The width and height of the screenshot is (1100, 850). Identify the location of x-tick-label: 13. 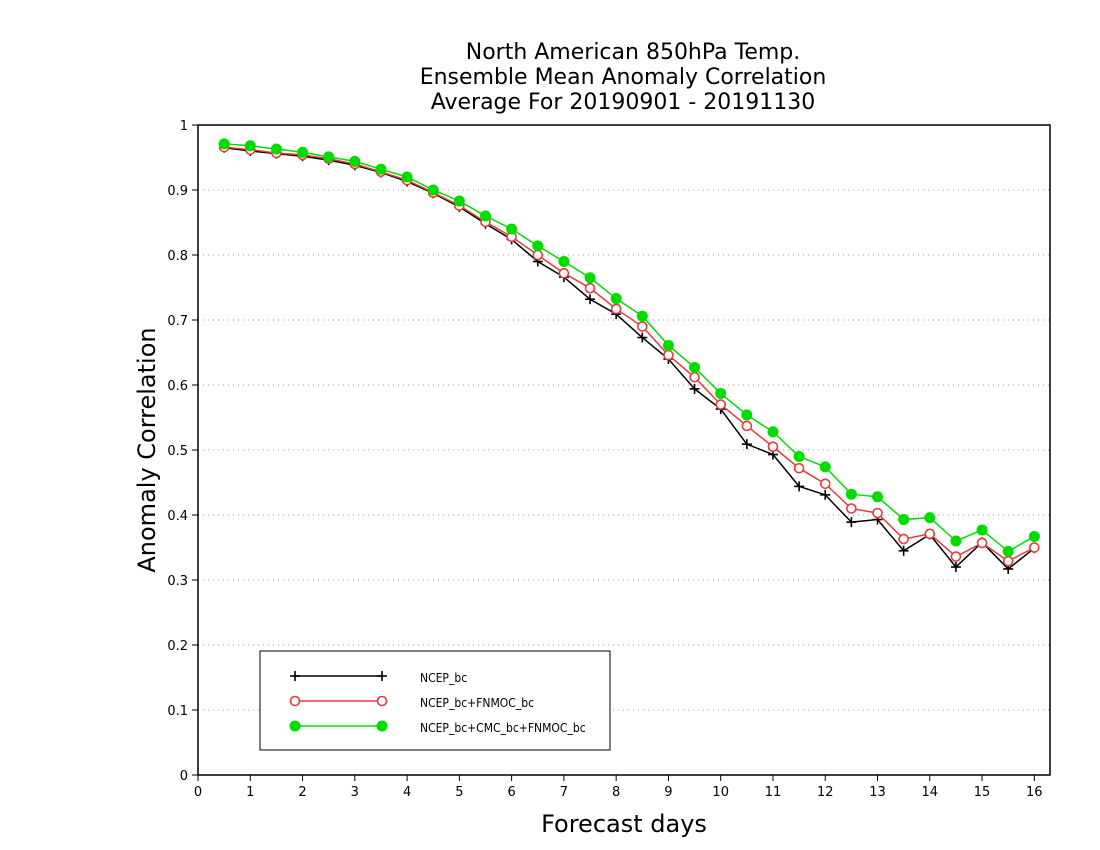
(877, 792).